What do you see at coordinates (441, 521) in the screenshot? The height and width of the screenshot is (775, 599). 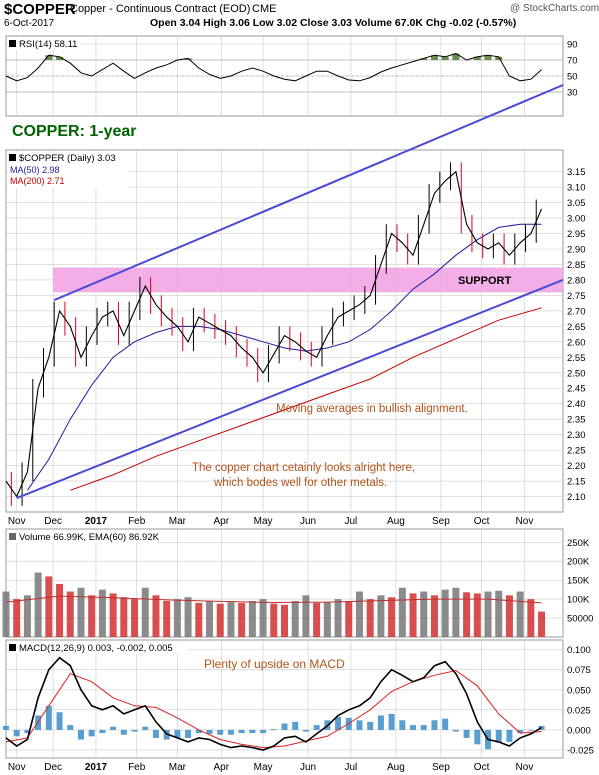 I see `month-label: Sep` at bounding box center [441, 521].